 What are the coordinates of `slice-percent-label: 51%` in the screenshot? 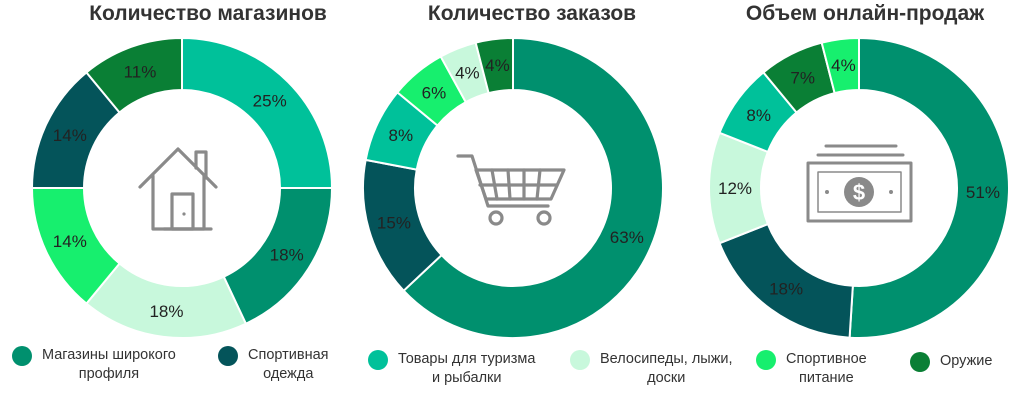 It's located at (983, 192).